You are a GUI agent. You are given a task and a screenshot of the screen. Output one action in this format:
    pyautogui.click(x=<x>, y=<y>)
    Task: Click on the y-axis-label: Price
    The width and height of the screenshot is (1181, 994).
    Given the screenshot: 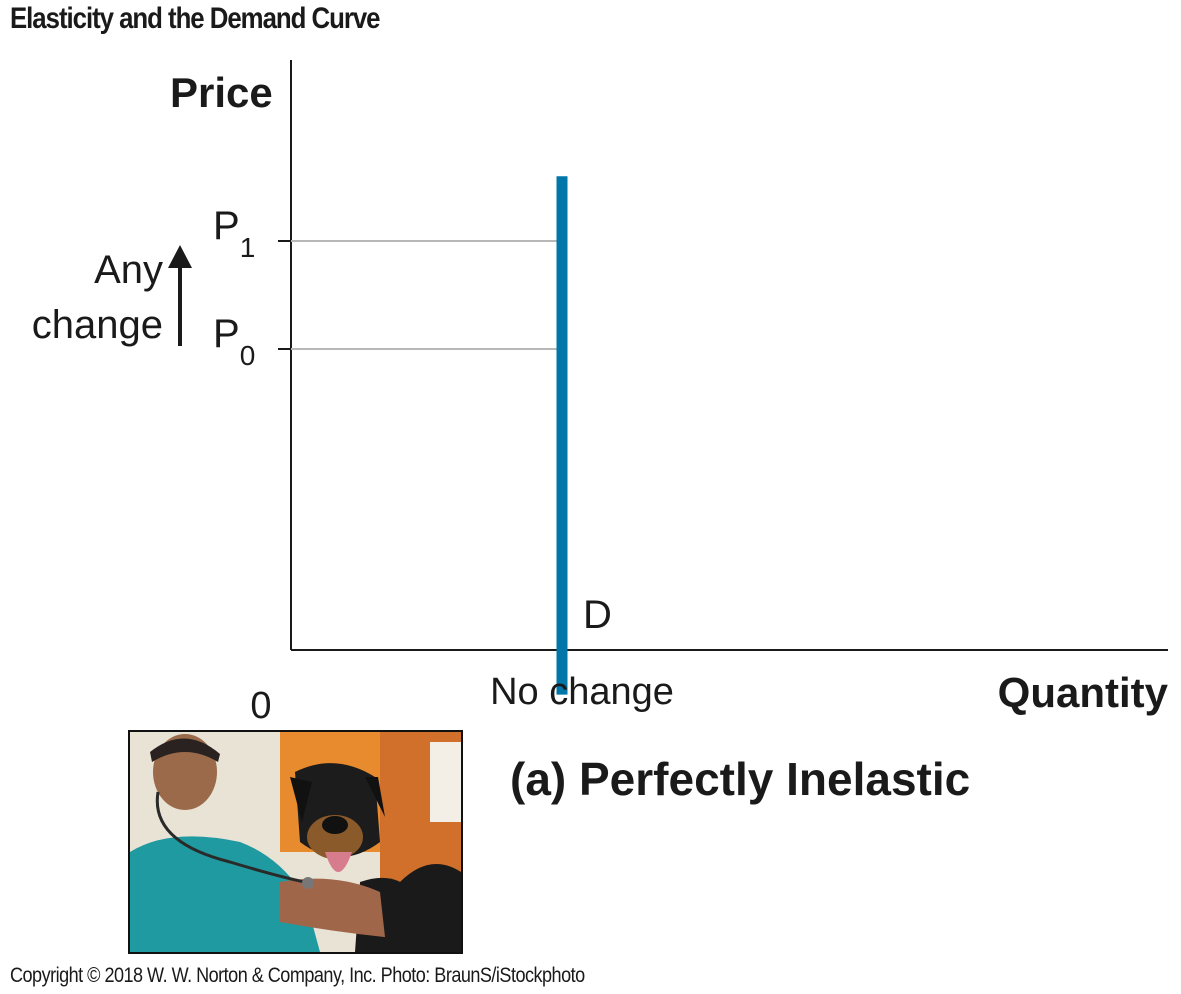 What is the action you would take?
    pyautogui.click(x=221, y=92)
    